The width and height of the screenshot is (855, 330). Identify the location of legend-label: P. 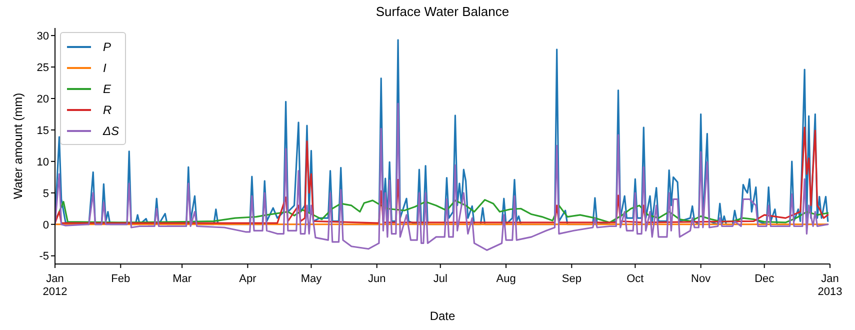
(107, 47).